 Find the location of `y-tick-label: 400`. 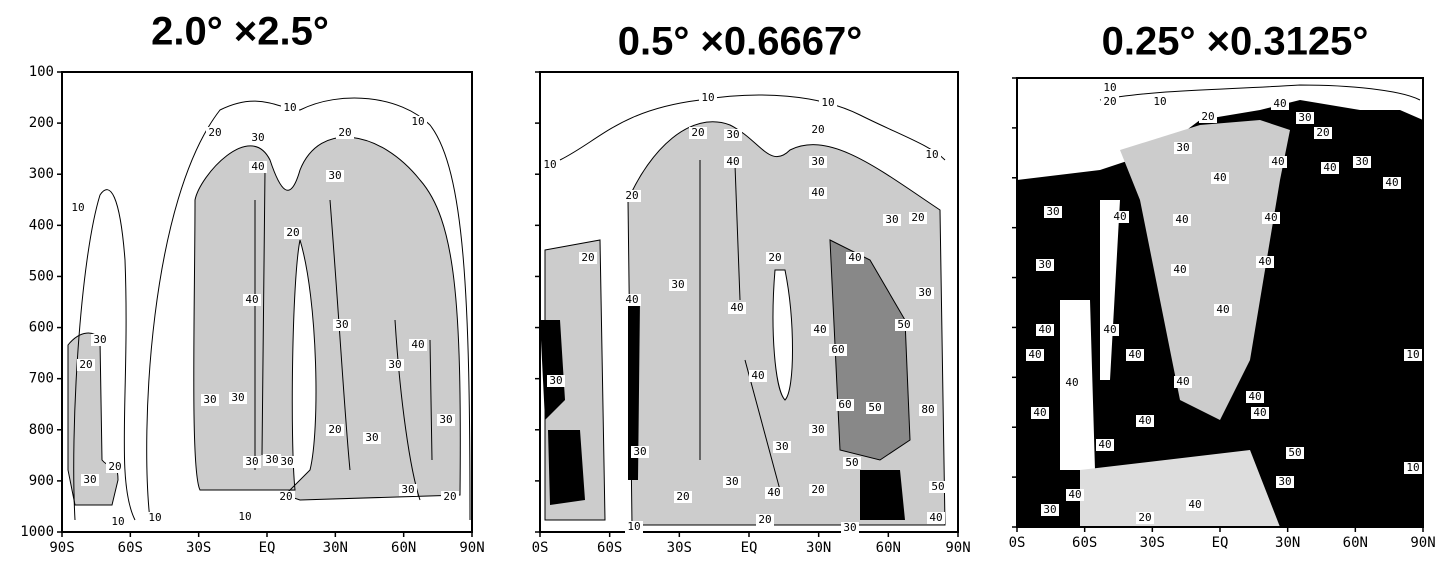

y-tick-label: 400 is located at coordinates (41, 225).